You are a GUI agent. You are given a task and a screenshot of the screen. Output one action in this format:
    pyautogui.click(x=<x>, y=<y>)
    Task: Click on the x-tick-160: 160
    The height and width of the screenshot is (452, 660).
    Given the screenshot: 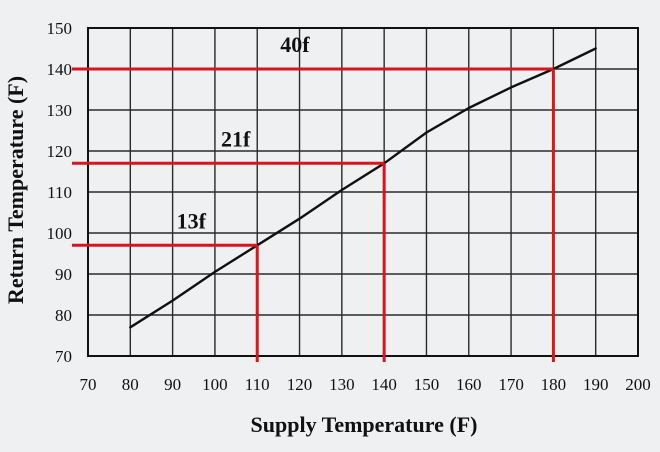 What is the action you would take?
    pyautogui.click(x=469, y=384)
    